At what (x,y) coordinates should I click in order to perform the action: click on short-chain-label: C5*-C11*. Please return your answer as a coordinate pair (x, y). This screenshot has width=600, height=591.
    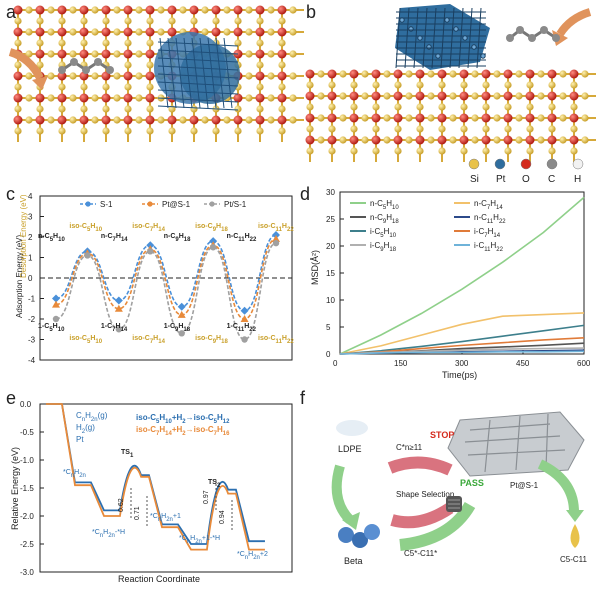
    Looking at the image, I should click on (420, 553).